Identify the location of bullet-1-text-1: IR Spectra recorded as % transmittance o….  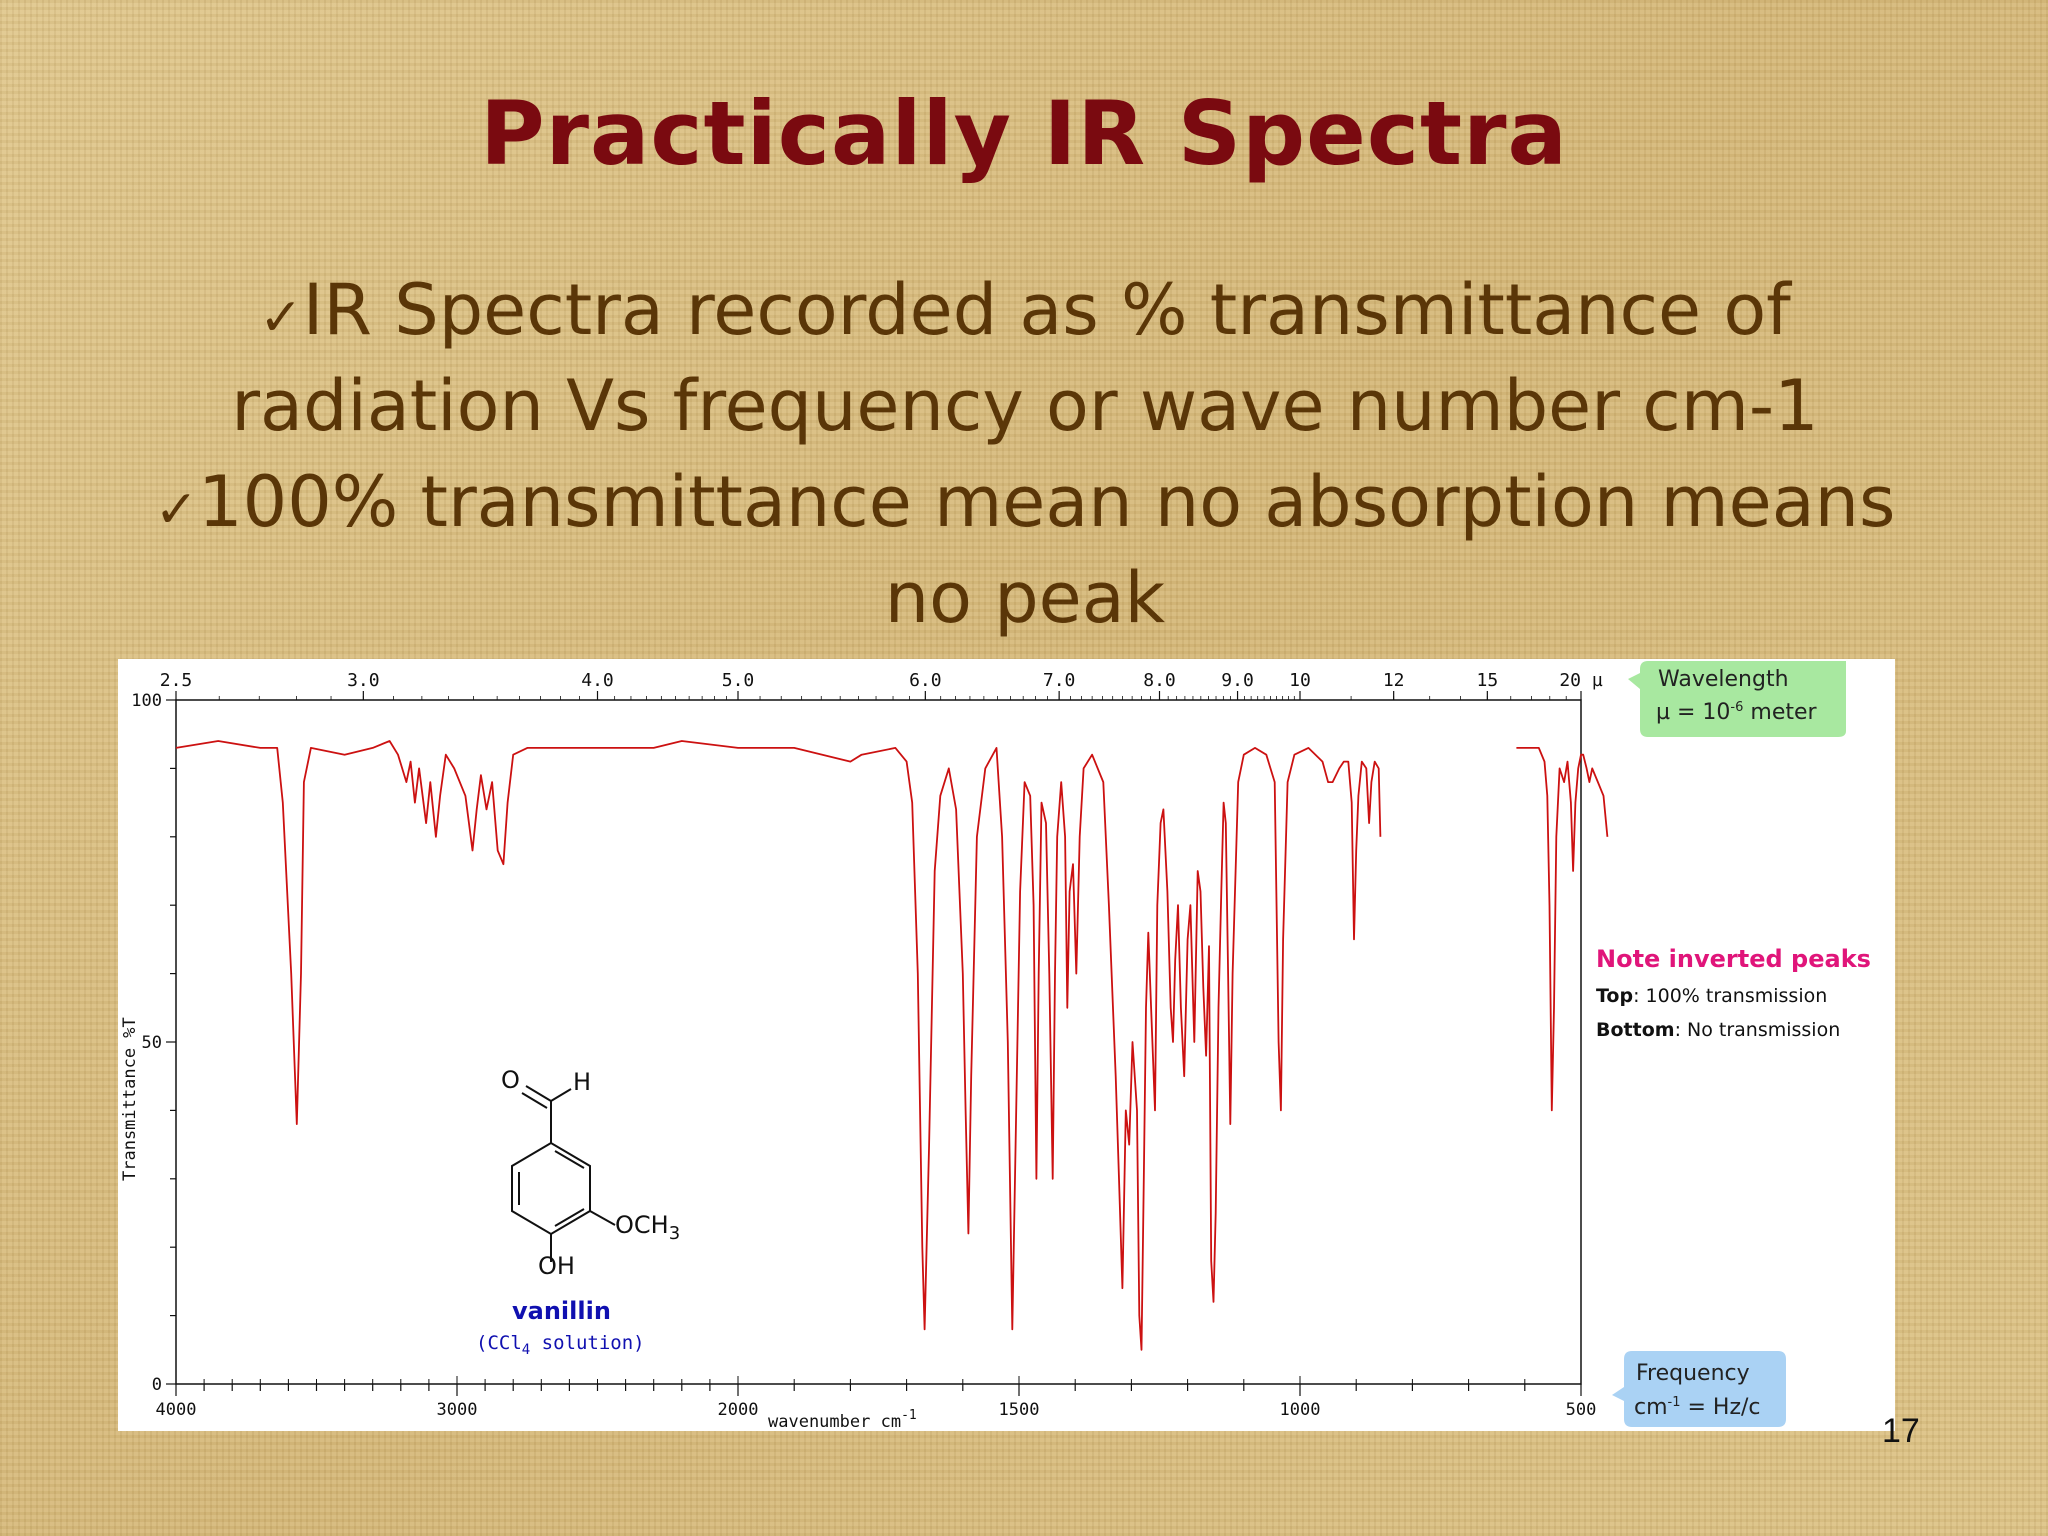
(1046, 310).